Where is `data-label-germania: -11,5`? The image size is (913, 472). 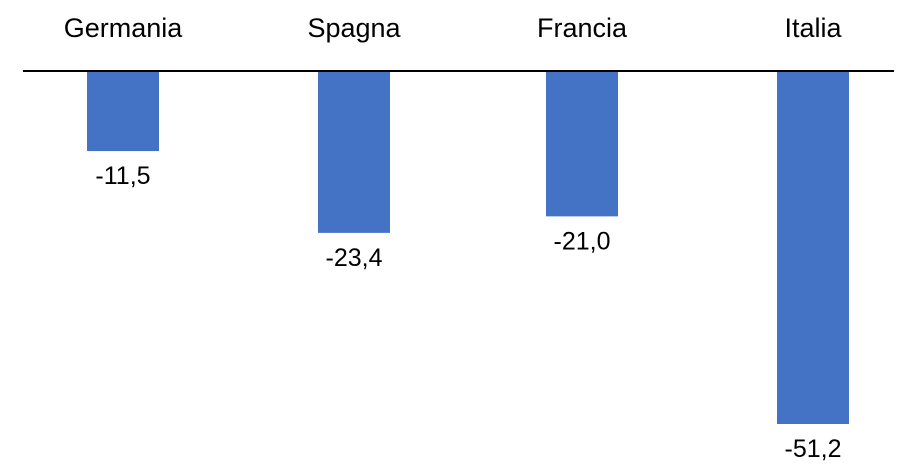
data-label-germania: -11,5 is located at coordinates (122, 176).